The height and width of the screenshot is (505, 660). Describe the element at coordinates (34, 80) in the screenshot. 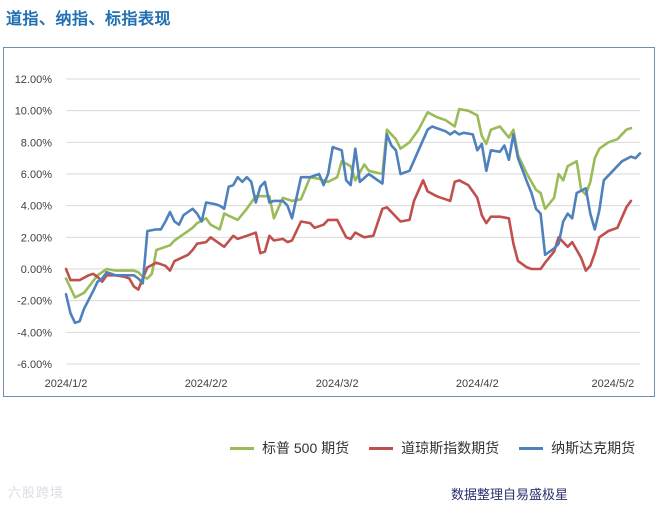

I see `y-tick-label: 12.00%` at that location.